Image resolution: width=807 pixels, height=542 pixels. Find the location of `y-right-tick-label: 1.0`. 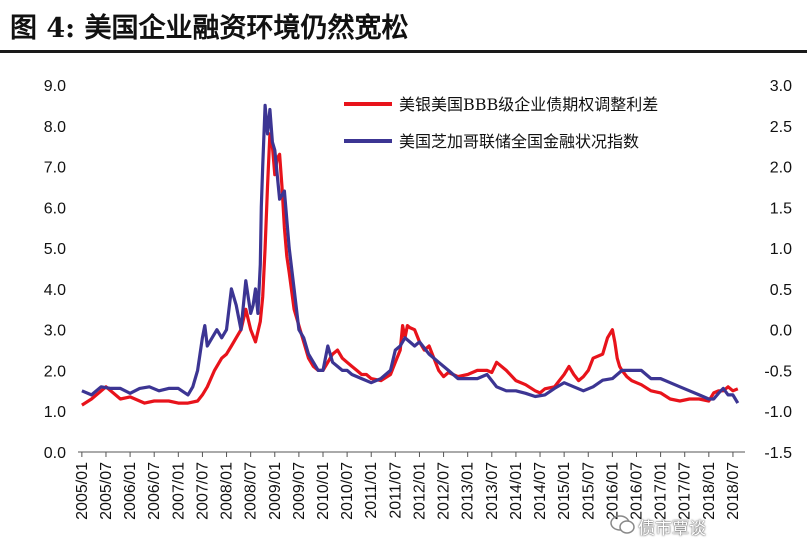

y-right-tick-label: 1.0 is located at coordinates (781, 249).